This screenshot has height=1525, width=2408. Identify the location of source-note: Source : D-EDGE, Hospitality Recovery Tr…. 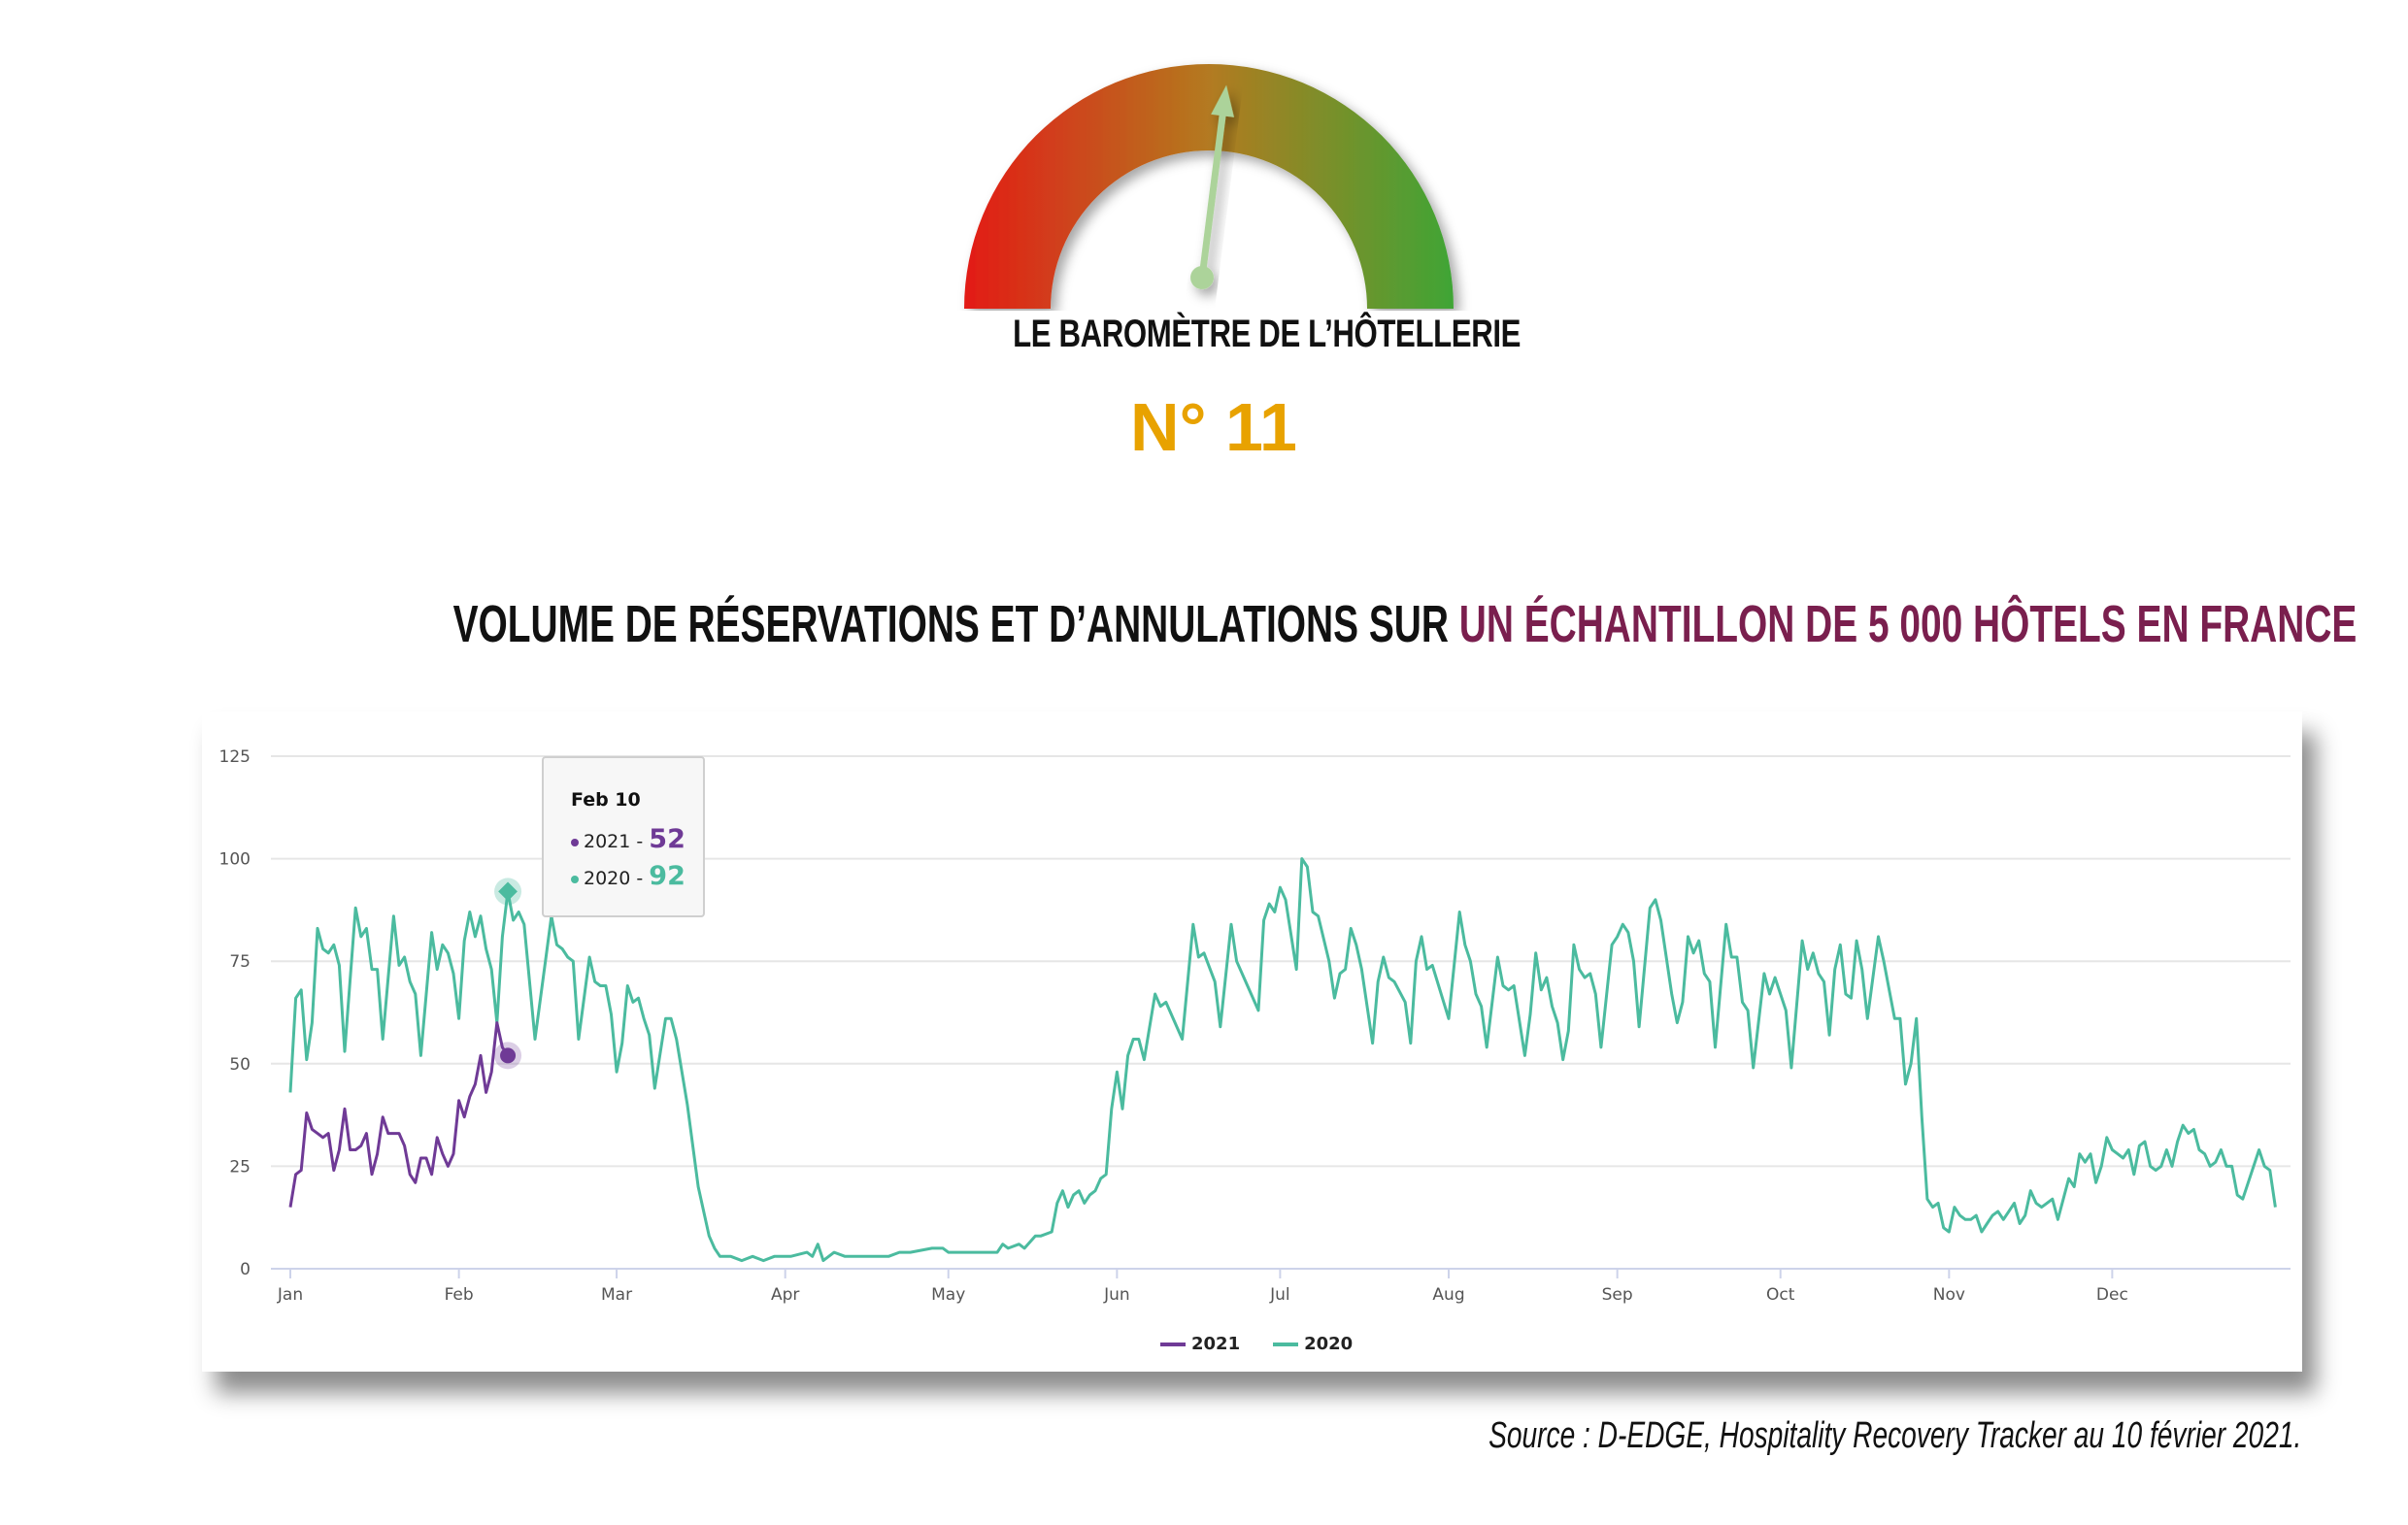
(1895, 1435).